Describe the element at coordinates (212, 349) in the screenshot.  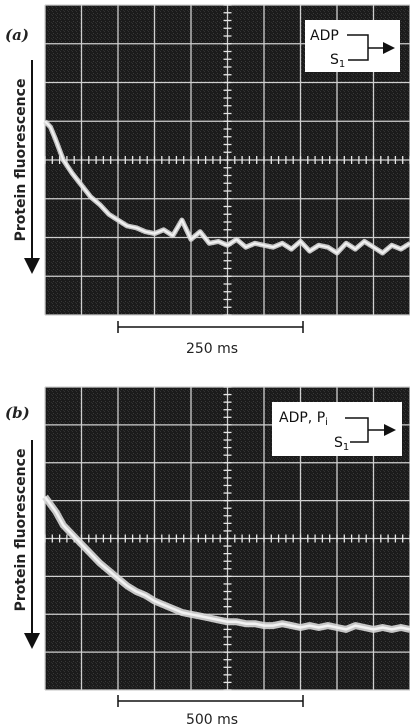
I see `panel-a-scale-label: 250 ms` at that location.